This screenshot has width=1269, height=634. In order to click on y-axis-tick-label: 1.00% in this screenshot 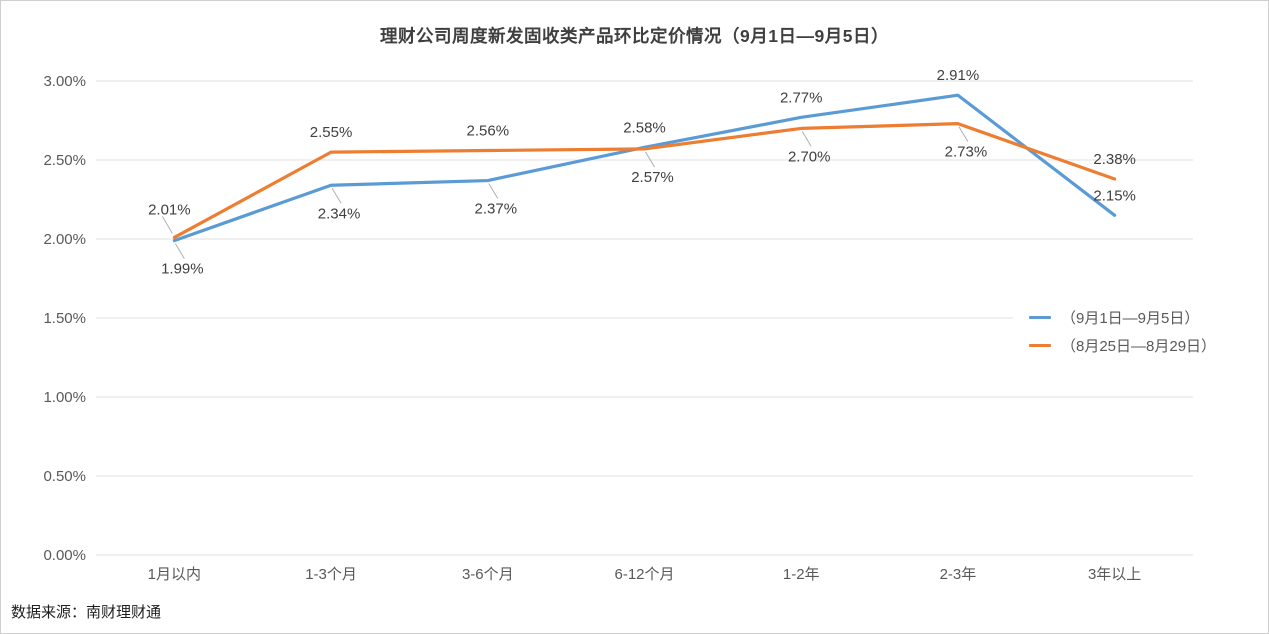, I will do `click(64, 397)`.